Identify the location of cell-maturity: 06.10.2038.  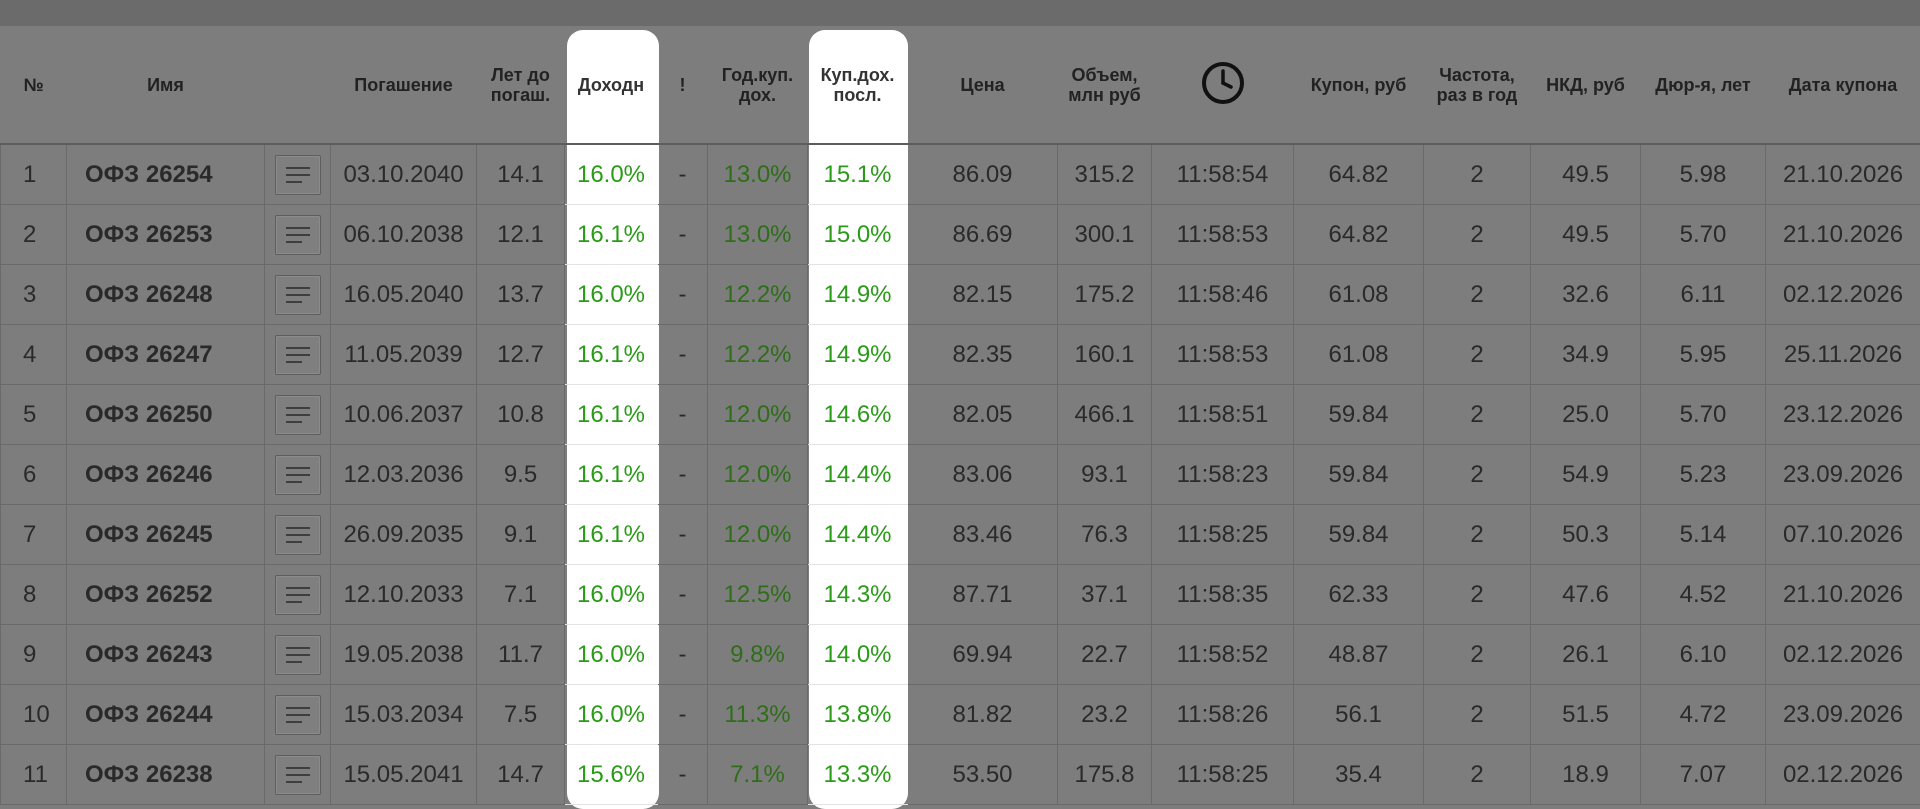
(403, 234).